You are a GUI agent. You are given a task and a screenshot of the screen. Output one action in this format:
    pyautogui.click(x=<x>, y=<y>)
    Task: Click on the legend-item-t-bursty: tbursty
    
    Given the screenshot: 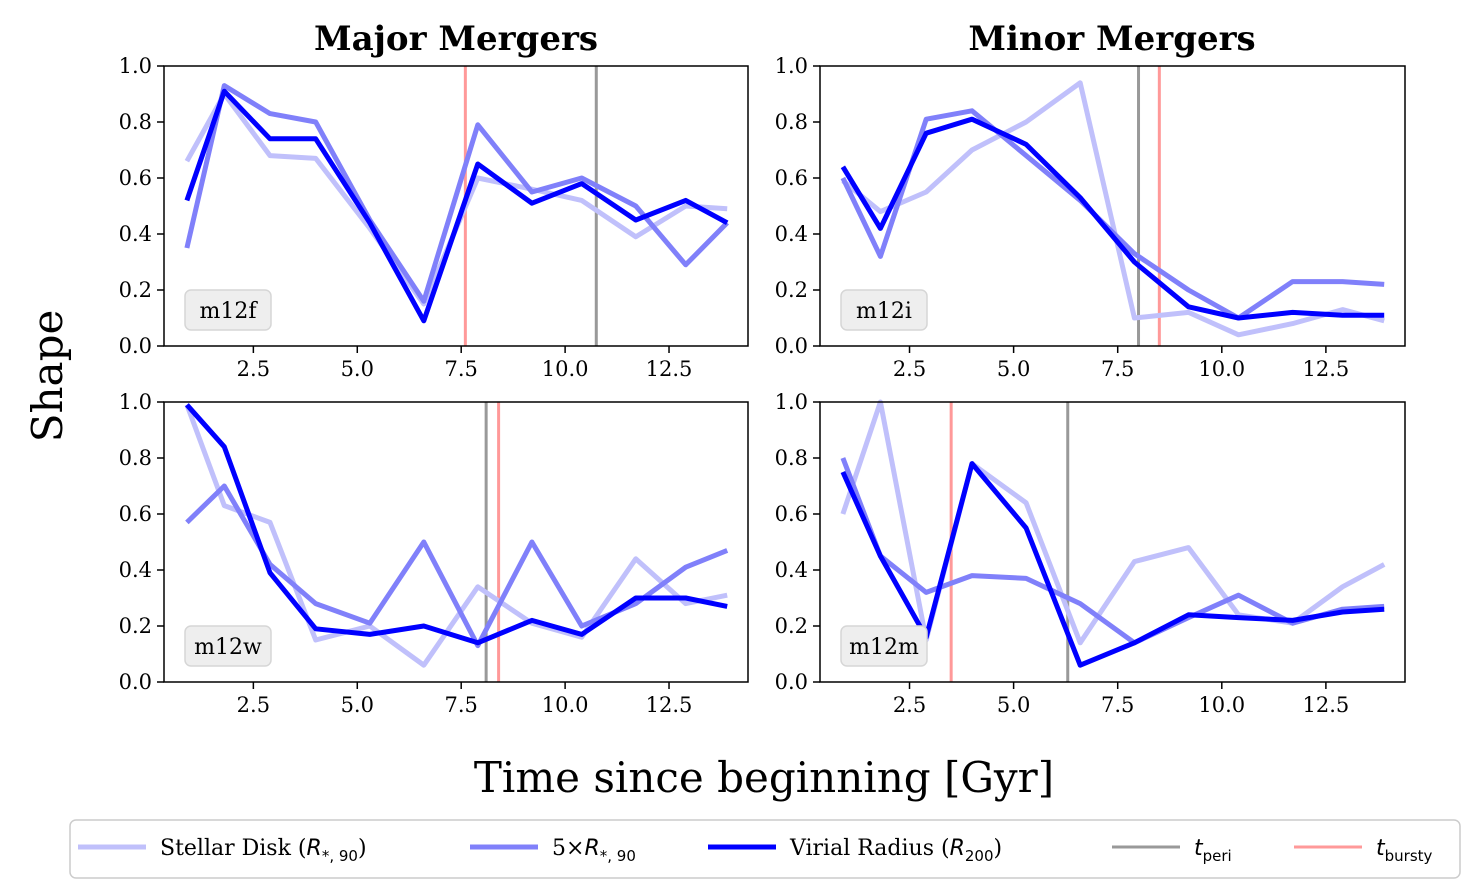 What is the action you would take?
    pyautogui.click(x=1363, y=850)
    